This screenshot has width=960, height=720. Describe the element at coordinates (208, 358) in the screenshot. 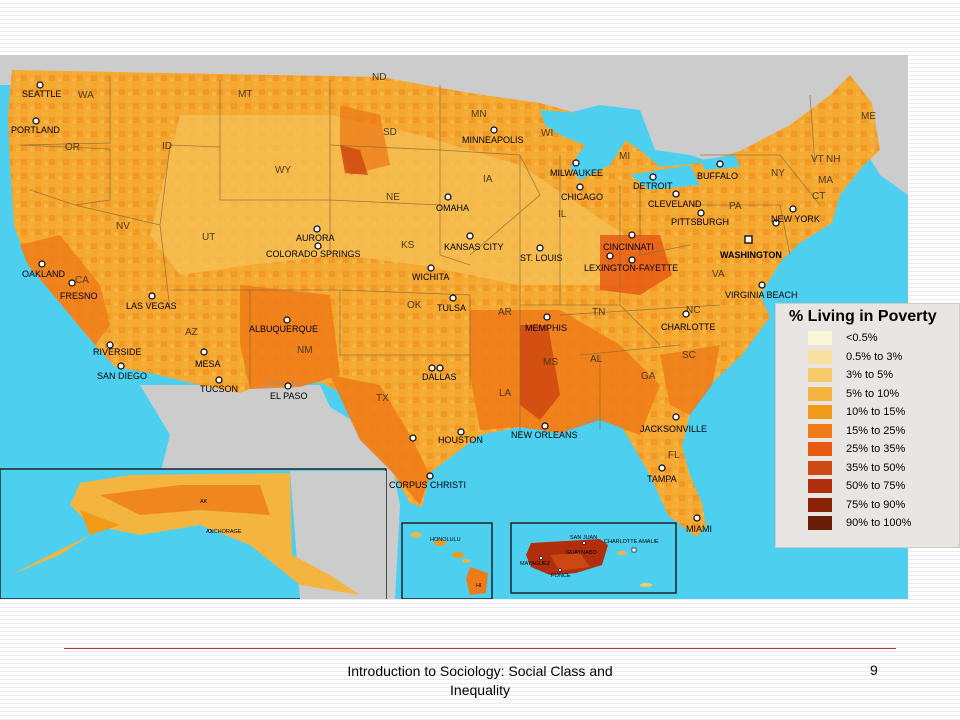

I see `city-mesa: MESA` at that location.